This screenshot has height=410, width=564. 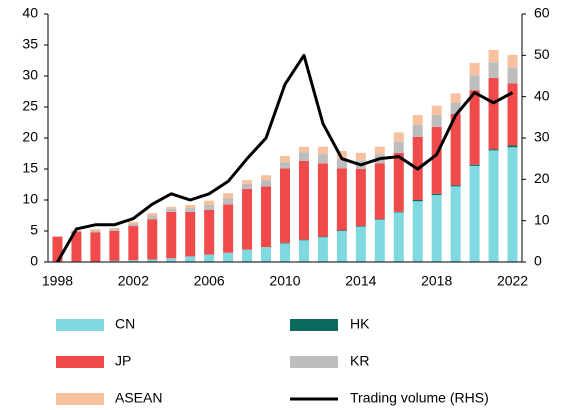 I want to click on legend-label: ASEAN, so click(x=138, y=398).